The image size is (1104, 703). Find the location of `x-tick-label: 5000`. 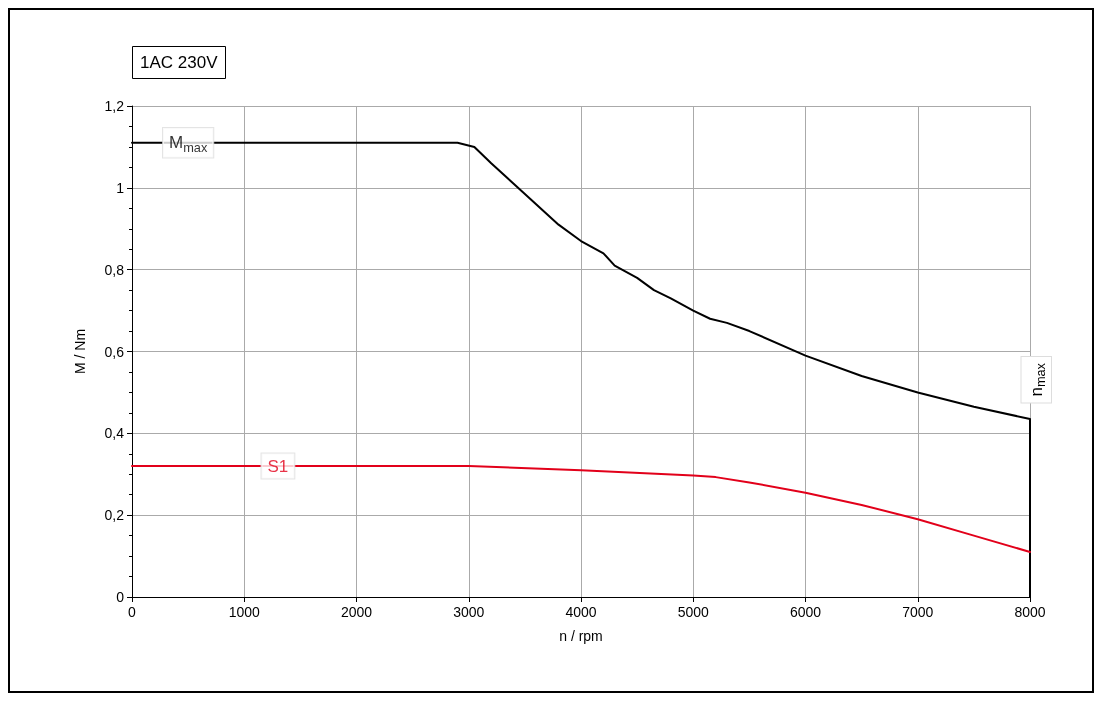

x-tick-label: 5000 is located at coordinates (693, 612).